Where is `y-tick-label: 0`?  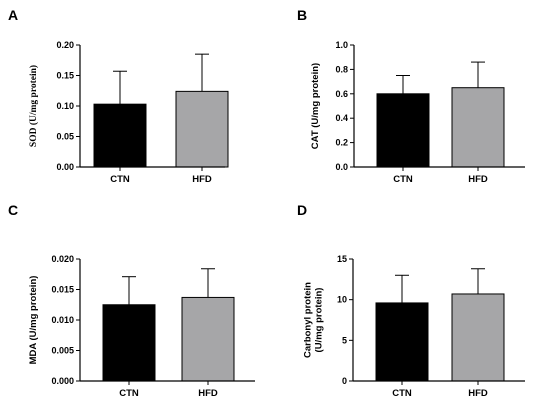
y-tick-label: 0 is located at coordinates (344, 381).